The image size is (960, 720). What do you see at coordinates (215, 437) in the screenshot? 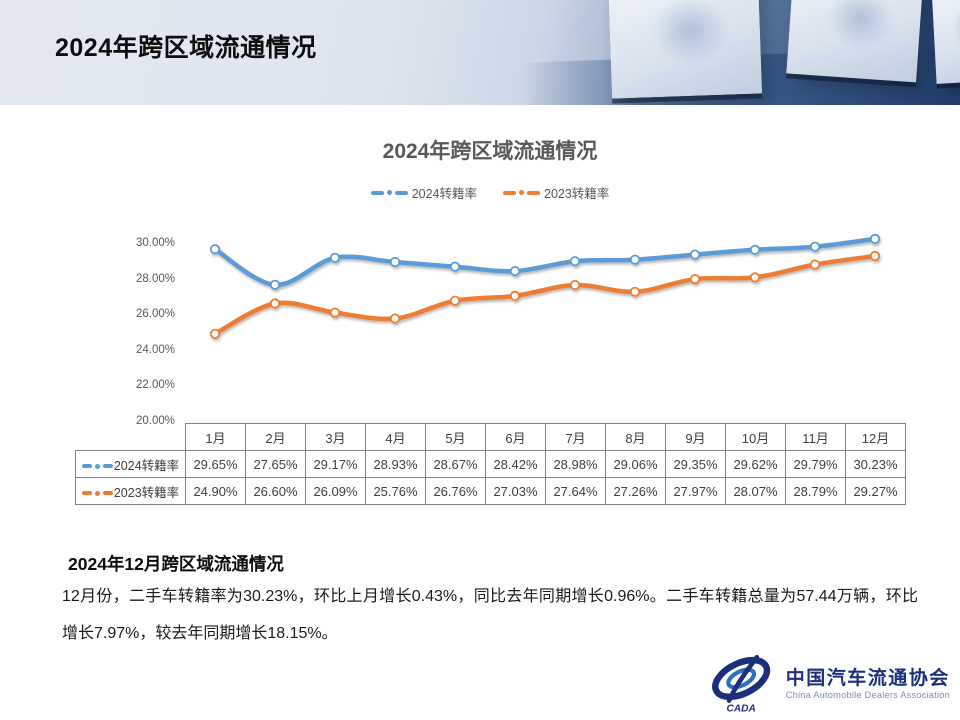
I see `month-header-cell: 1月` at bounding box center [215, 437].